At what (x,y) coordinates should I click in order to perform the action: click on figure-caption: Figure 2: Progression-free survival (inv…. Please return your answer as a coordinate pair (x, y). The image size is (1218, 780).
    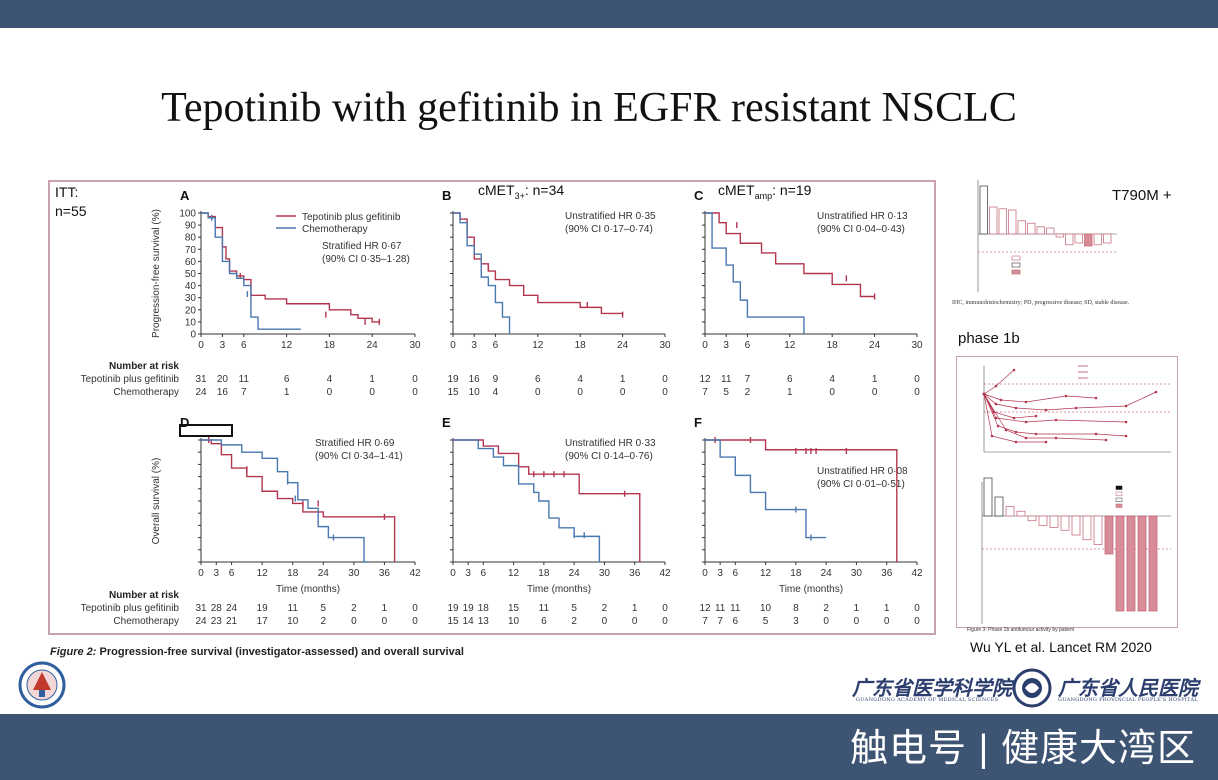
    Looking at the image, I should click on (257, 652).